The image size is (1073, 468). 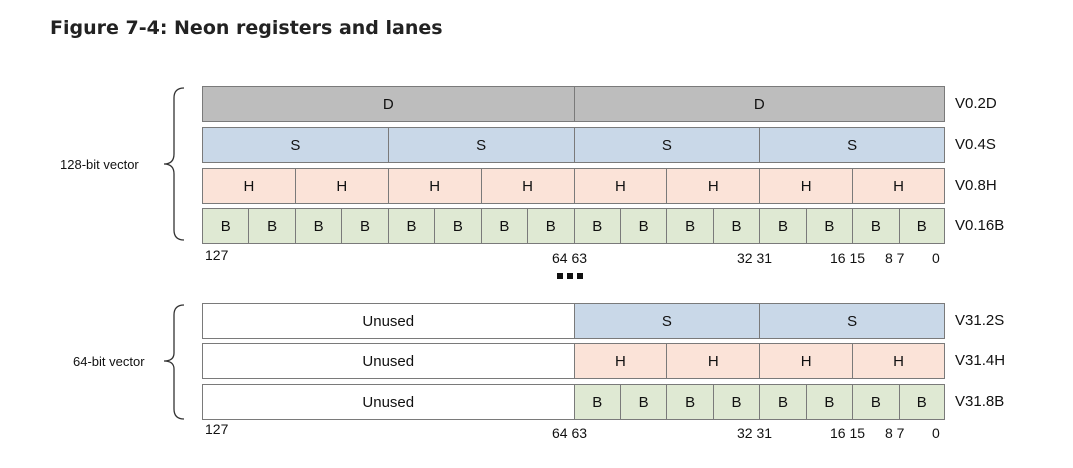 I want to click on group-label-64: 64-bit vector, so click(x=109, y=361).